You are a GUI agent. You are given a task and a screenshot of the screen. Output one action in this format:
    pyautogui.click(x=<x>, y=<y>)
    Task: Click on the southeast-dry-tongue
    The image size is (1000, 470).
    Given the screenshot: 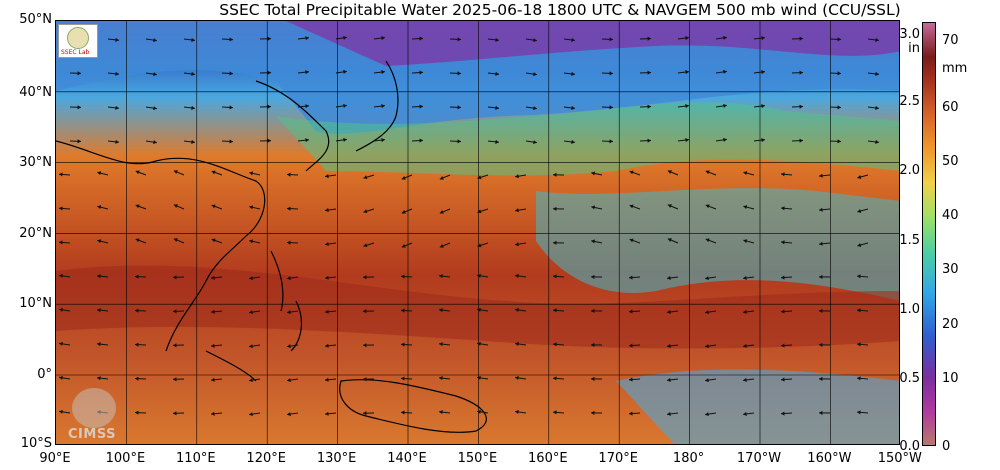 What is the action you would take?
    pyautogui.click(x=757, y=406)
    